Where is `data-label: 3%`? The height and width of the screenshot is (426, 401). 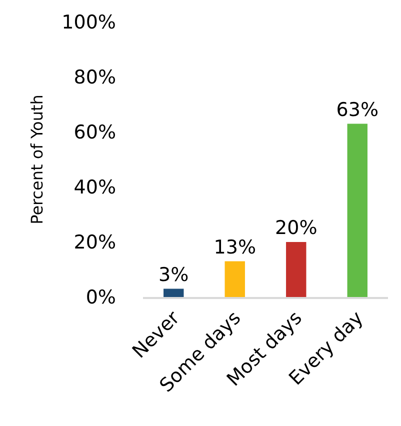
data-label: 3% is located at coordinates (173, 275).